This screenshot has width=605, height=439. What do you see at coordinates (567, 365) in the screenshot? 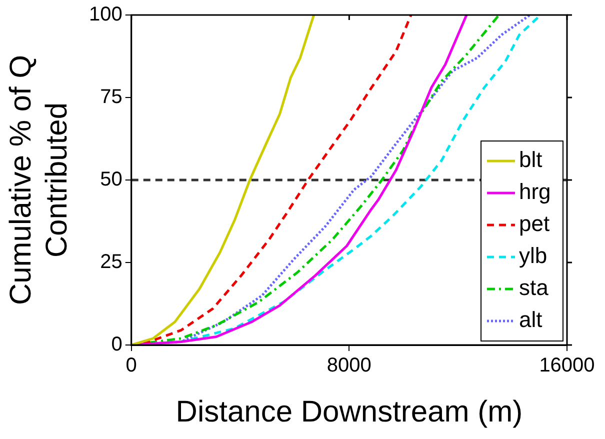
I see `x-tick-label: 16000` at bounding box center [567, 365].